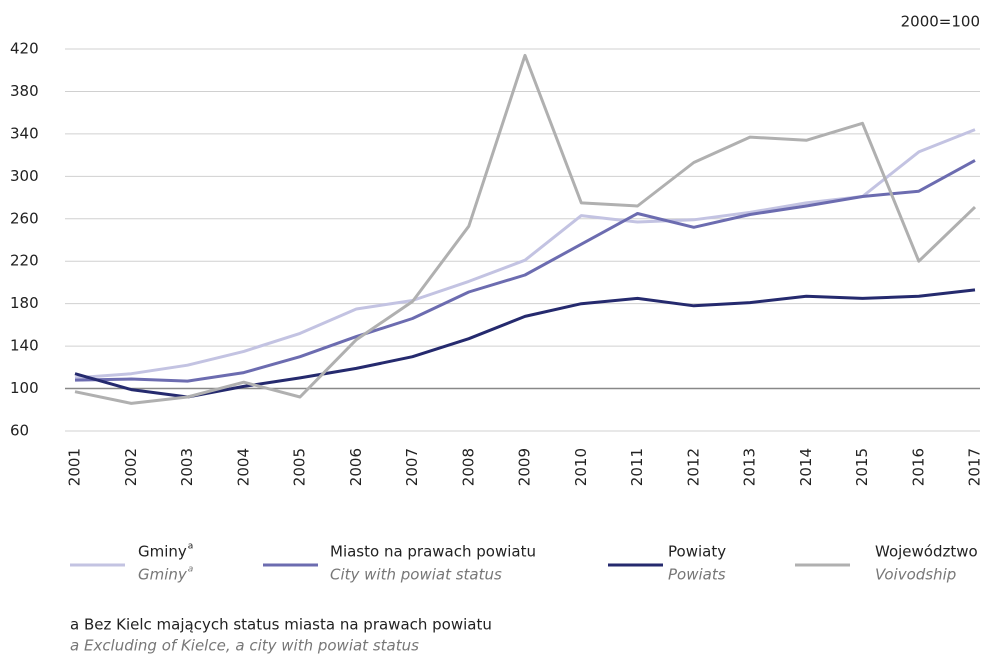 Image resolution: width=987 pixels, height=654 pixels. Describe the element at coordinates (697, 575) in the screenshot. I see `legend-label-en: Powiats` at that location.